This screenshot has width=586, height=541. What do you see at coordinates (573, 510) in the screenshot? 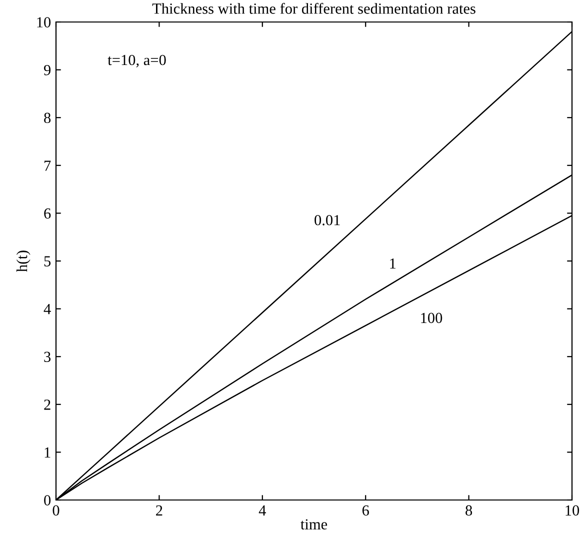
I see `x-tick-label: 10` at bounding box center [573, 510].